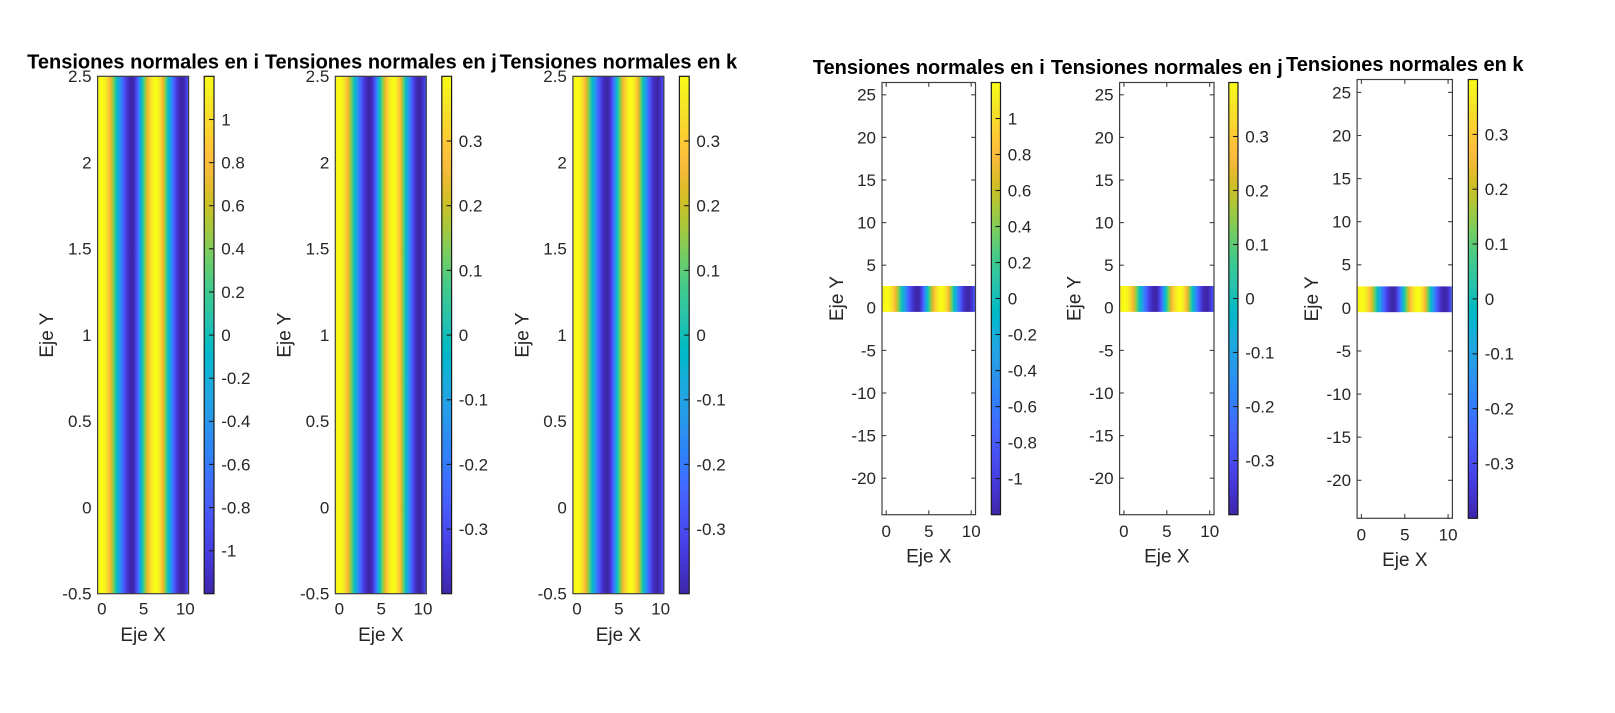 The width and height of the screenshot is (1615, 713). What do you see at coordinates (1497, 134) in the screenshot?
I see `svg-text: 0.3` at bounding box center [1497, 134].